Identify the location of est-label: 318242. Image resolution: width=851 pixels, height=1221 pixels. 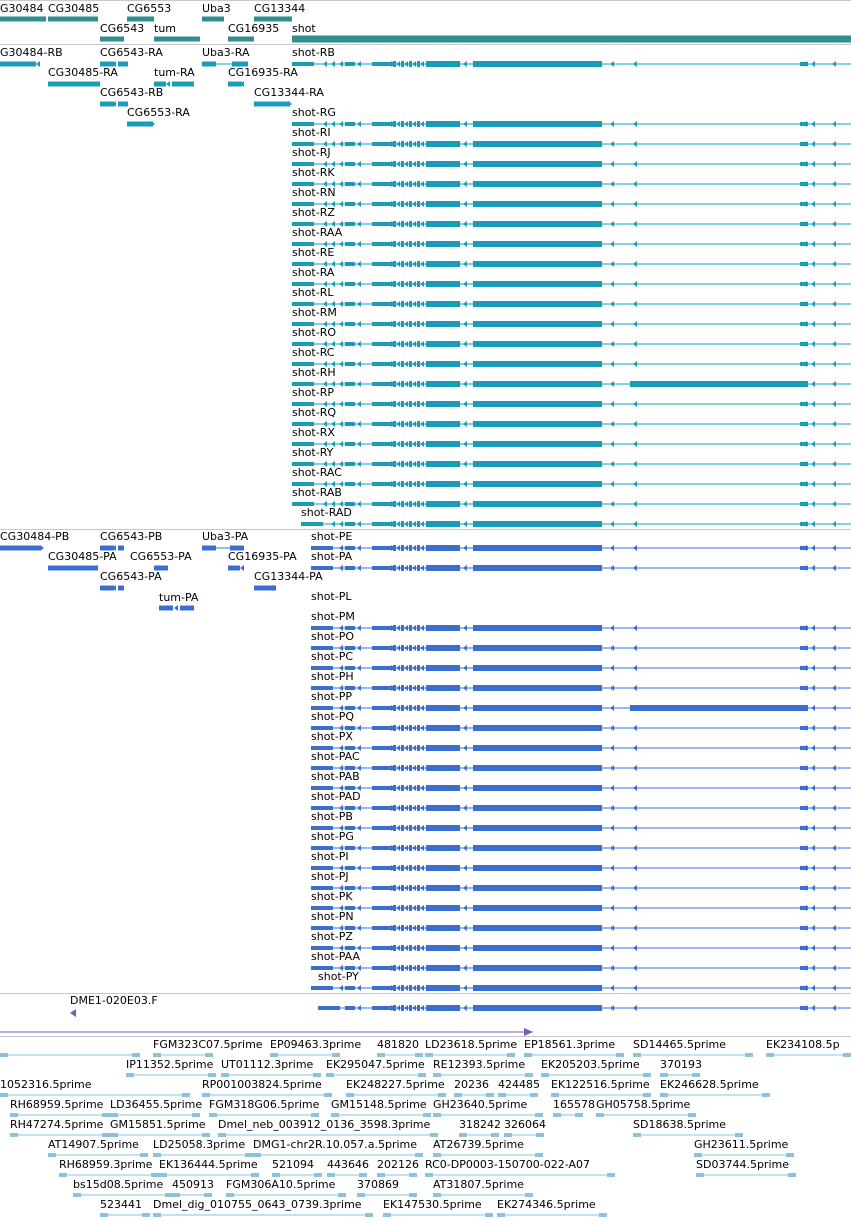
(480, 1124).